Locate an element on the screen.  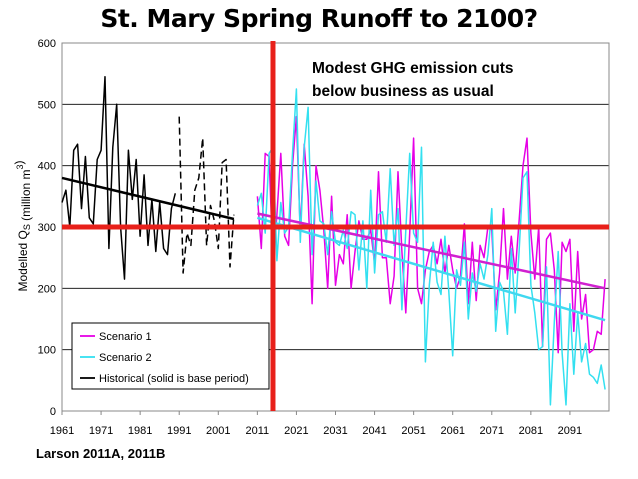
series-line-historical-solid-is-base-period is located at coordinates (119, 177).